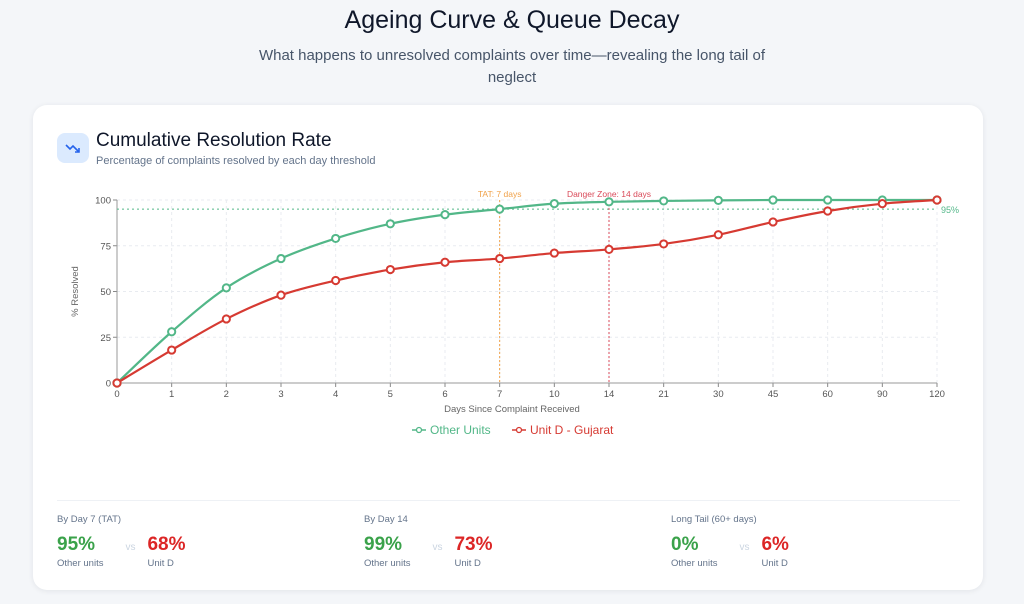 The image size is (1024, 604). What do you see at coordinates (383, 544) in the screenshot?
I see `stat-other-value: 99%` at bounding box center [383, 544].